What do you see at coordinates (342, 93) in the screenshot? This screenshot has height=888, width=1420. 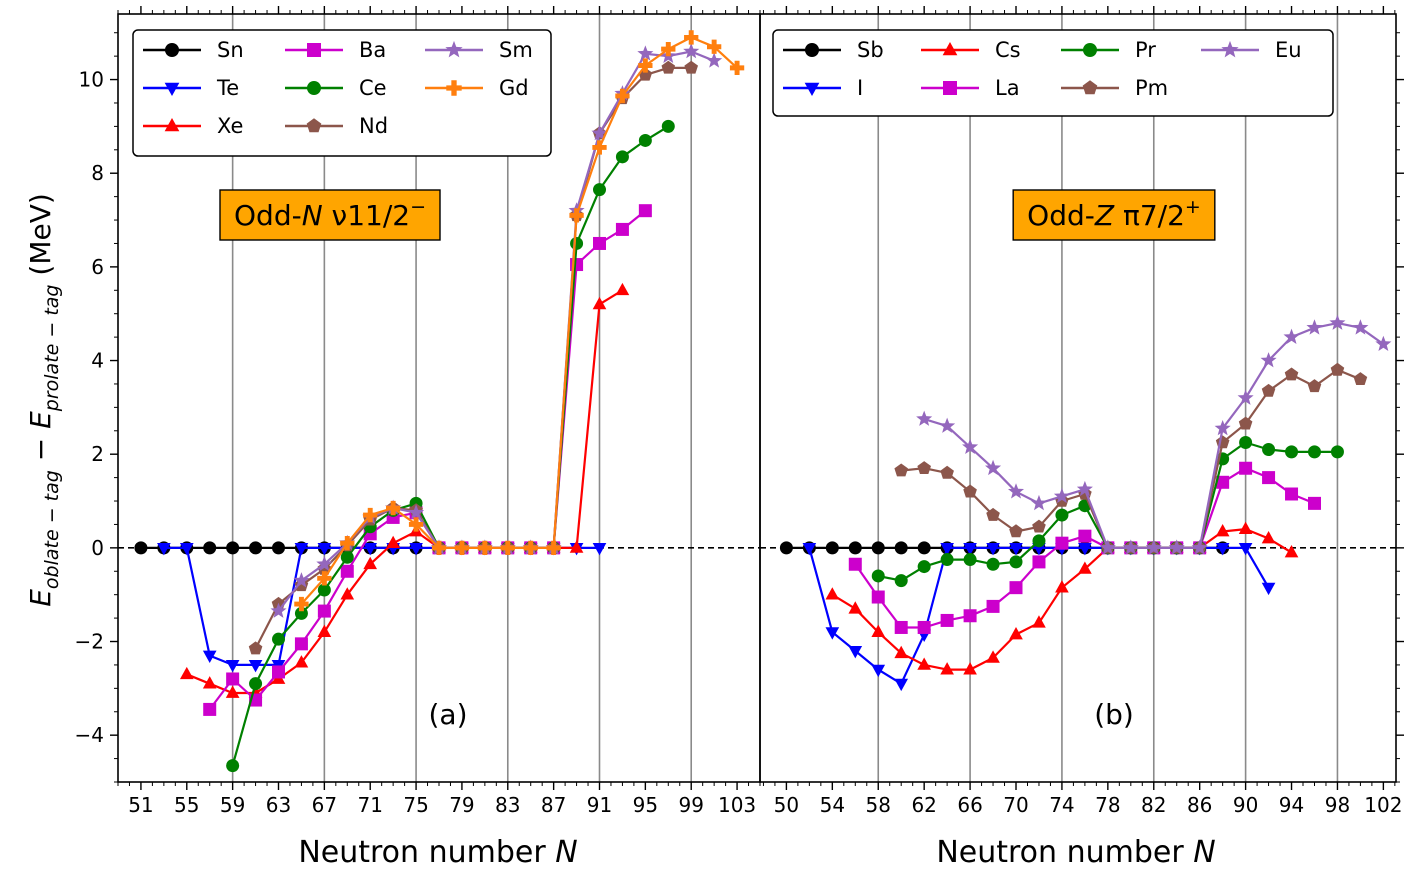 I see `legend: Sn Te Xe Ba Ce Nd Sm Gd` at bounding box center [342, 93].